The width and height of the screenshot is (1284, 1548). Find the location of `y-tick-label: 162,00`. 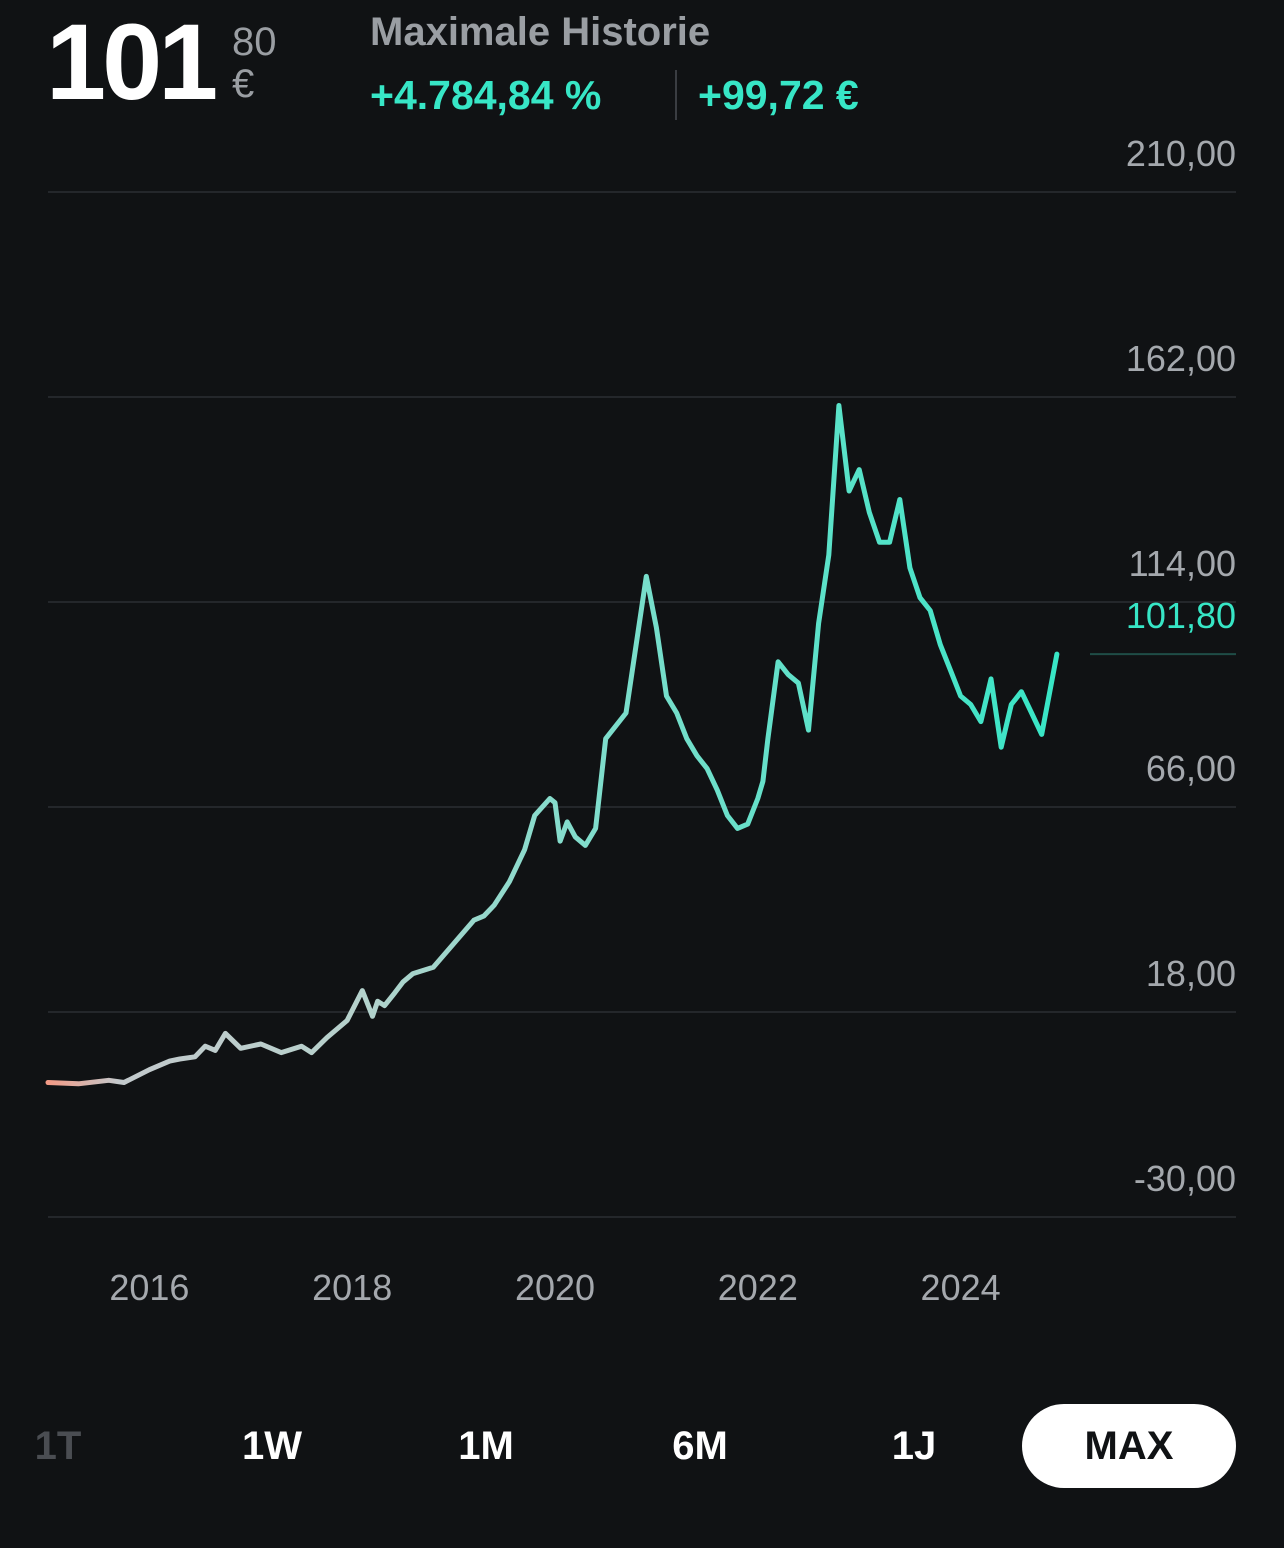

y-tick-label: 162,00 is located at coordinates (1181, 358).